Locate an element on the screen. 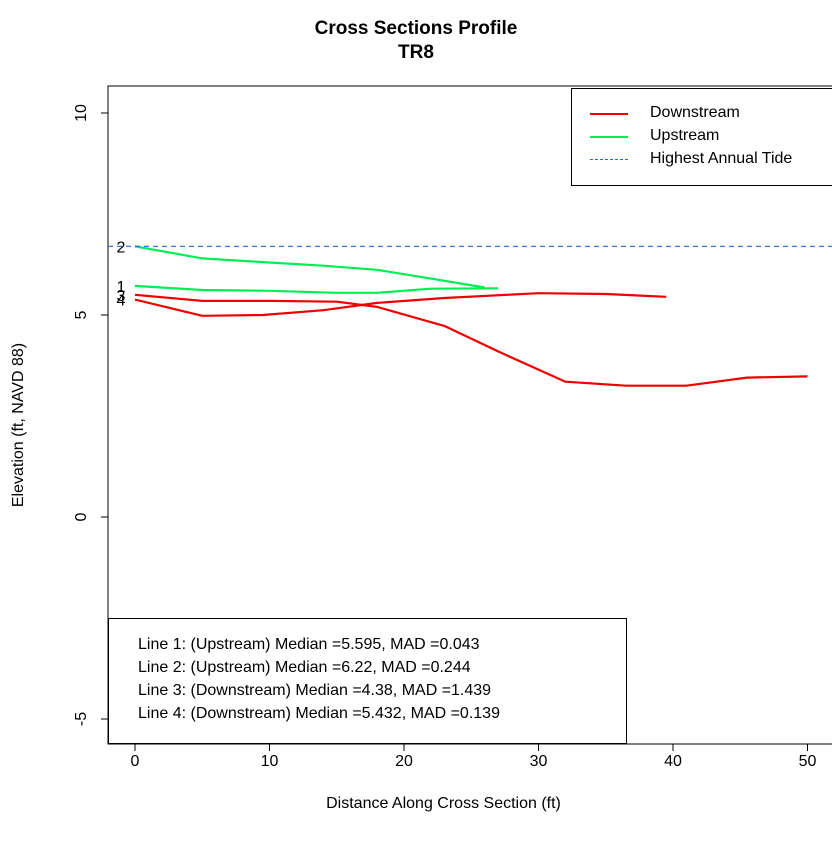 The image size is (832, 848). series-line-1-upstream is located at coordinates (316, 289).